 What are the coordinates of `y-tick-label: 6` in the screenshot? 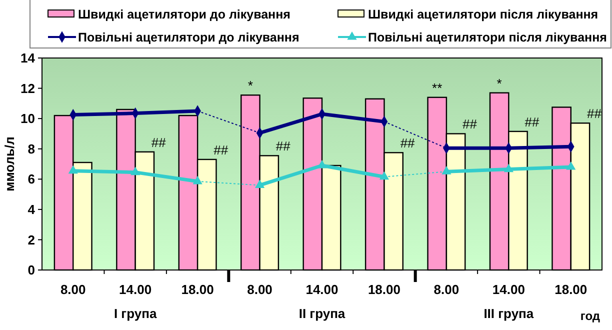 It's located at (31, 179).